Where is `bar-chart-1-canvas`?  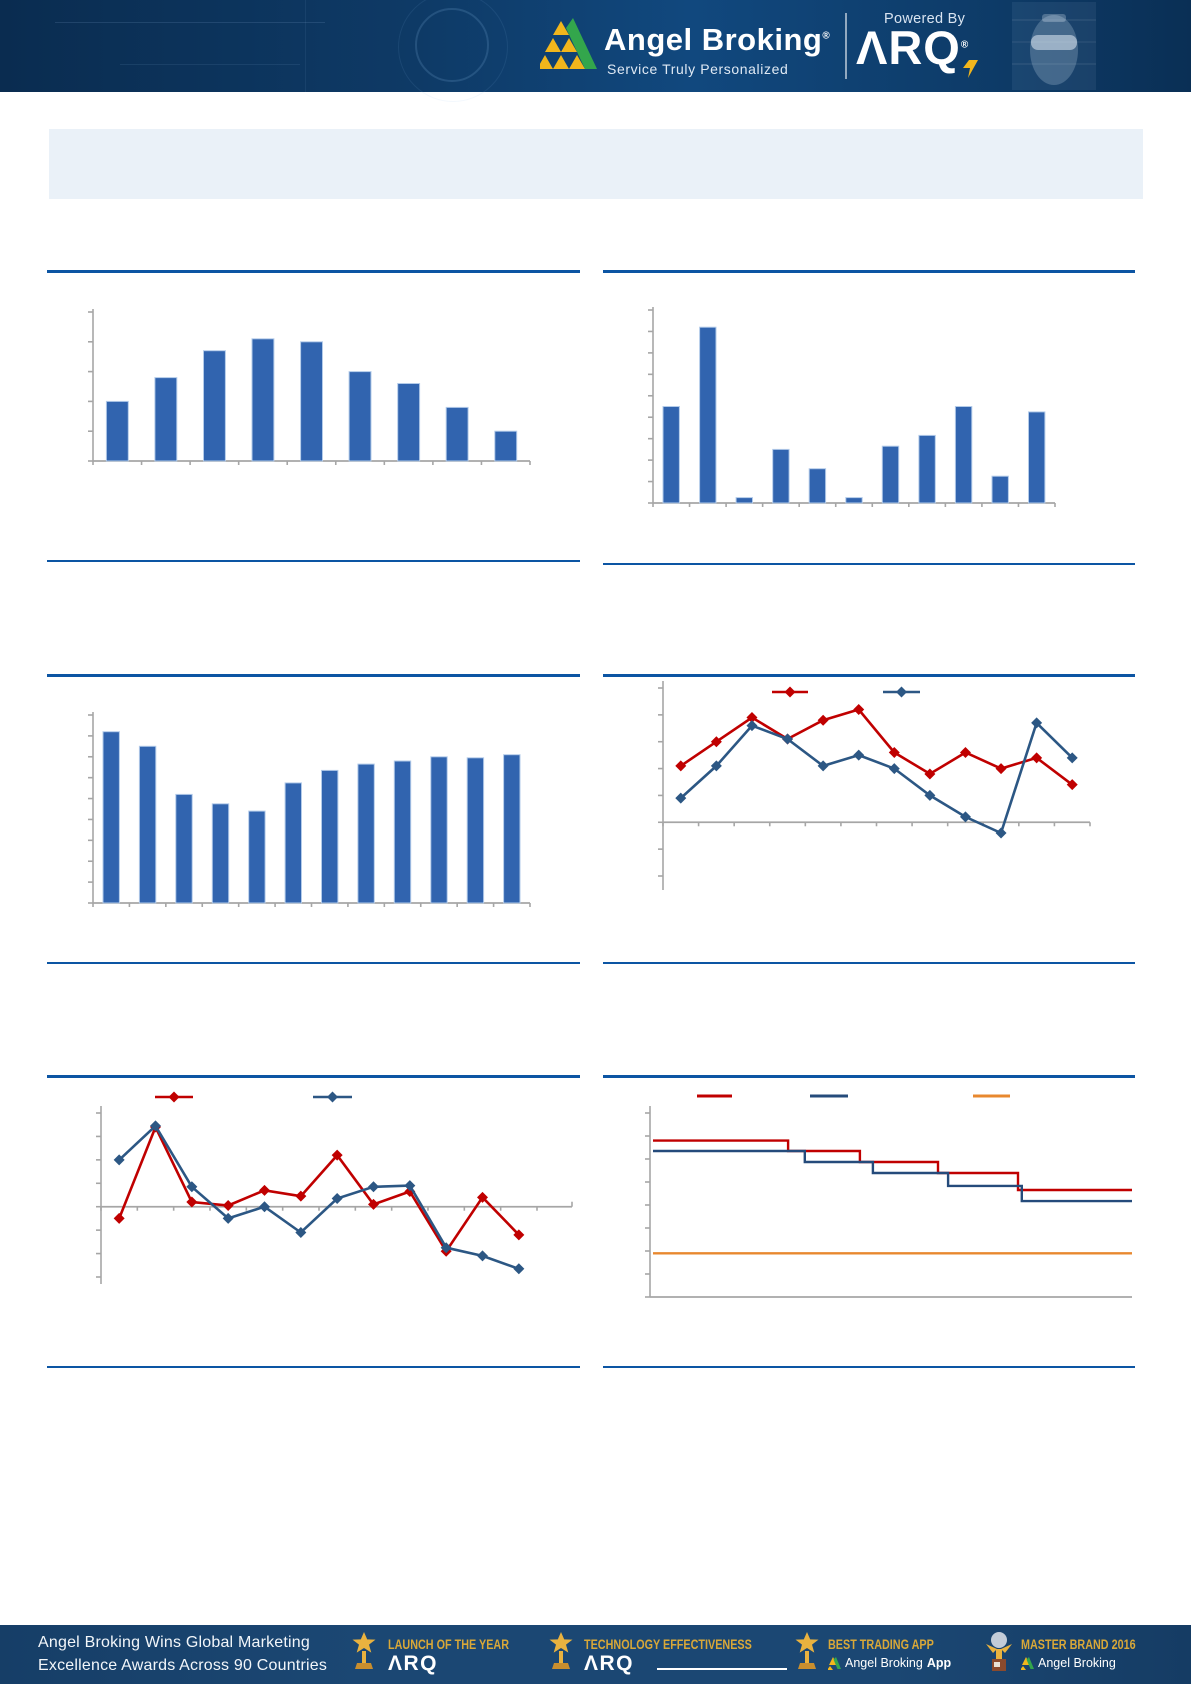 bar-chart-1-canvas is located at coordinates (309, 387).